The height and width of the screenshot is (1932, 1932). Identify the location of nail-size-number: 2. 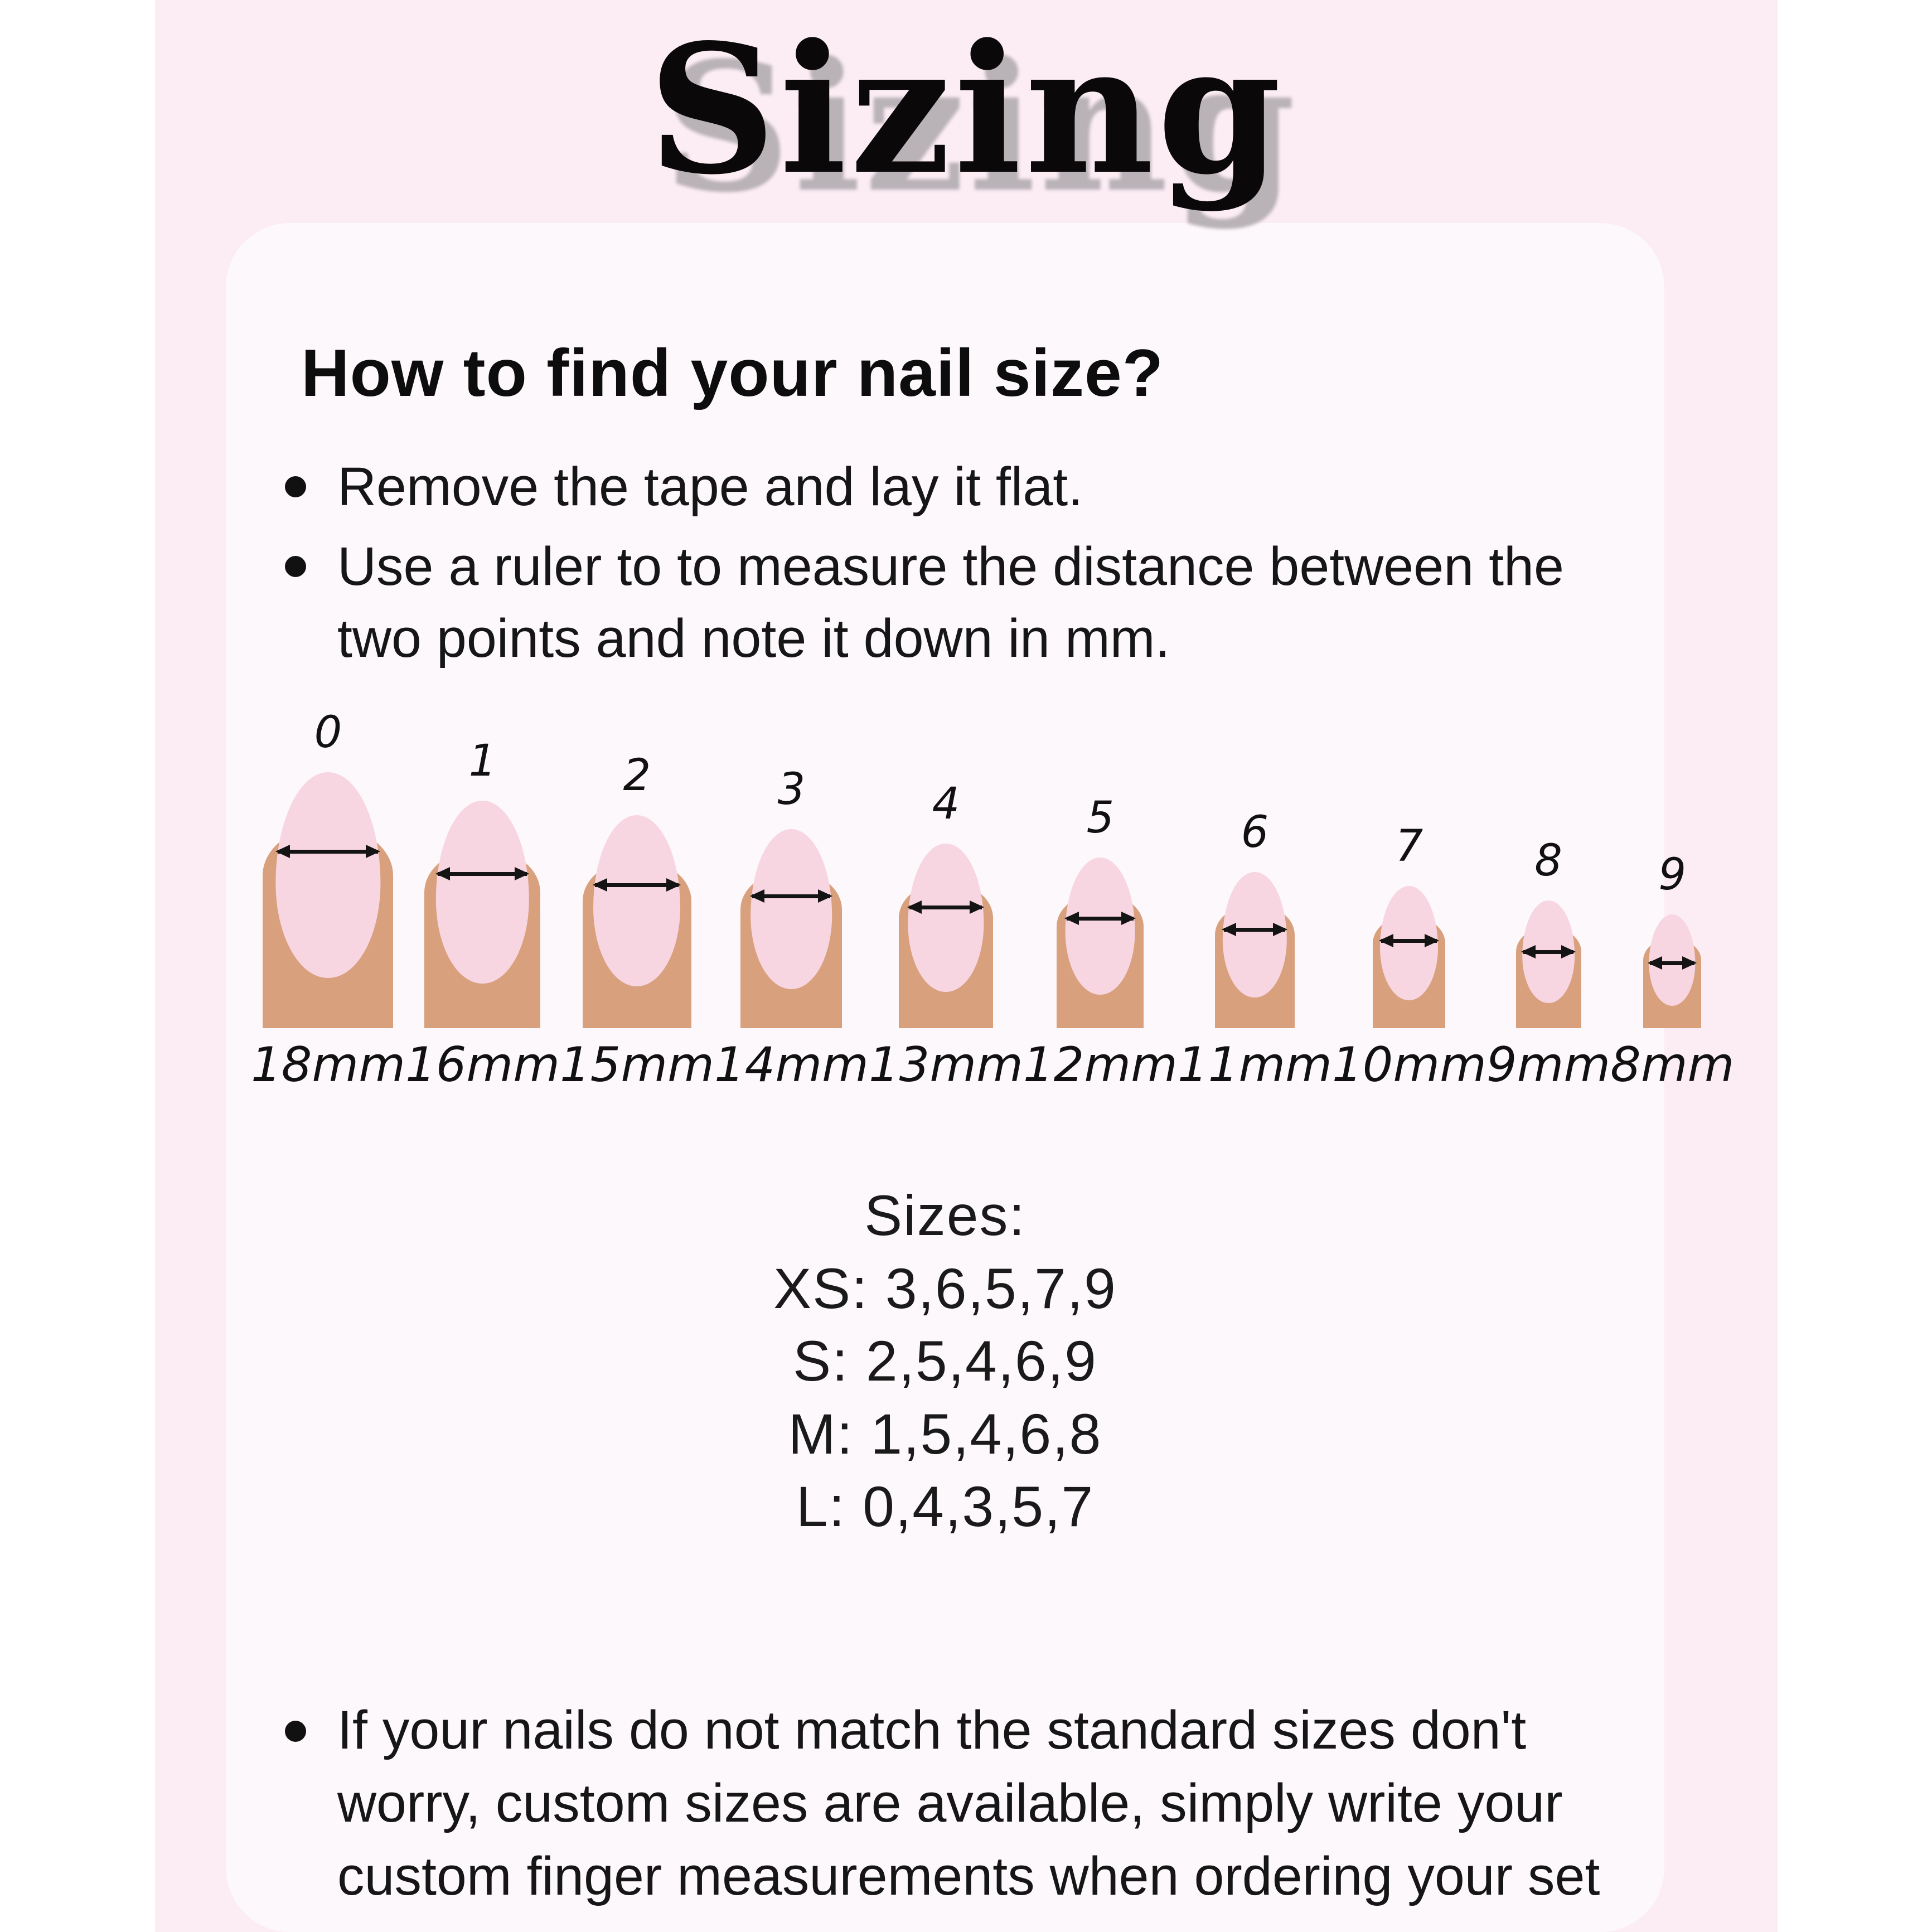
(637, 775).